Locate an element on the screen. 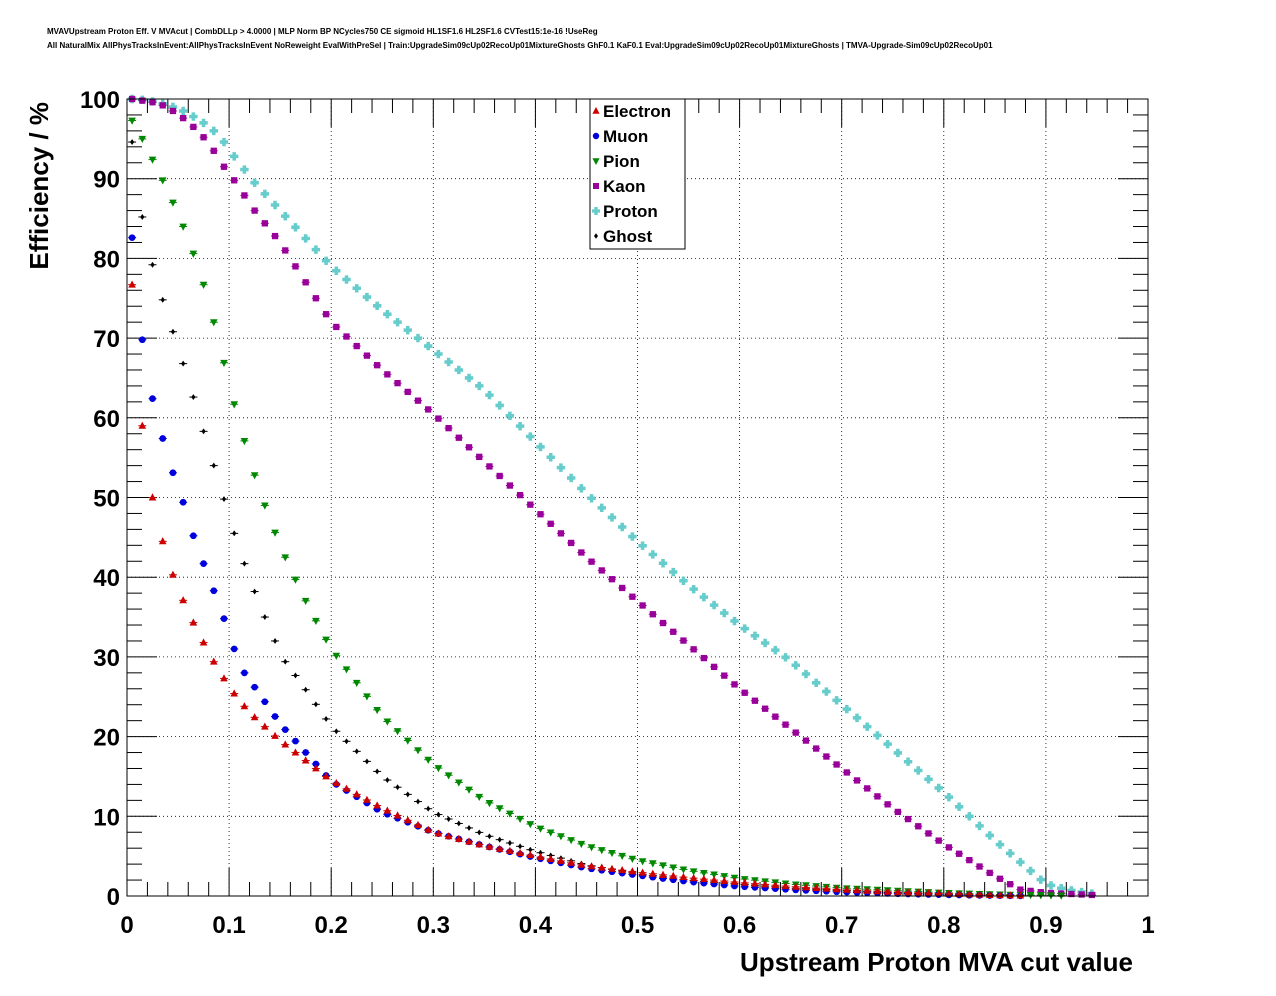  x-tick-label: 0.9 is located at coordinates (1045, 925).